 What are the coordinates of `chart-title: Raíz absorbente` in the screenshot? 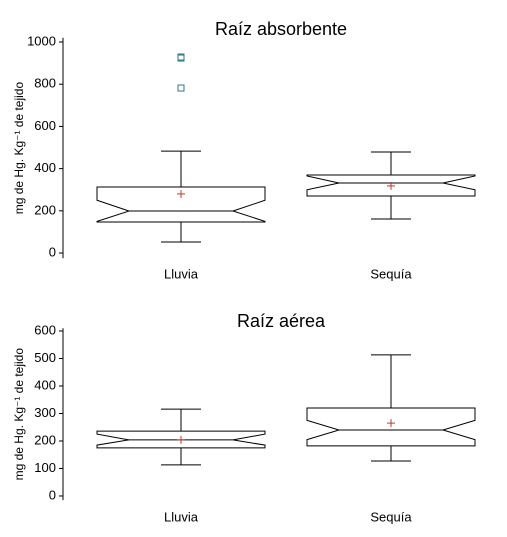 It's located at (281, 29).